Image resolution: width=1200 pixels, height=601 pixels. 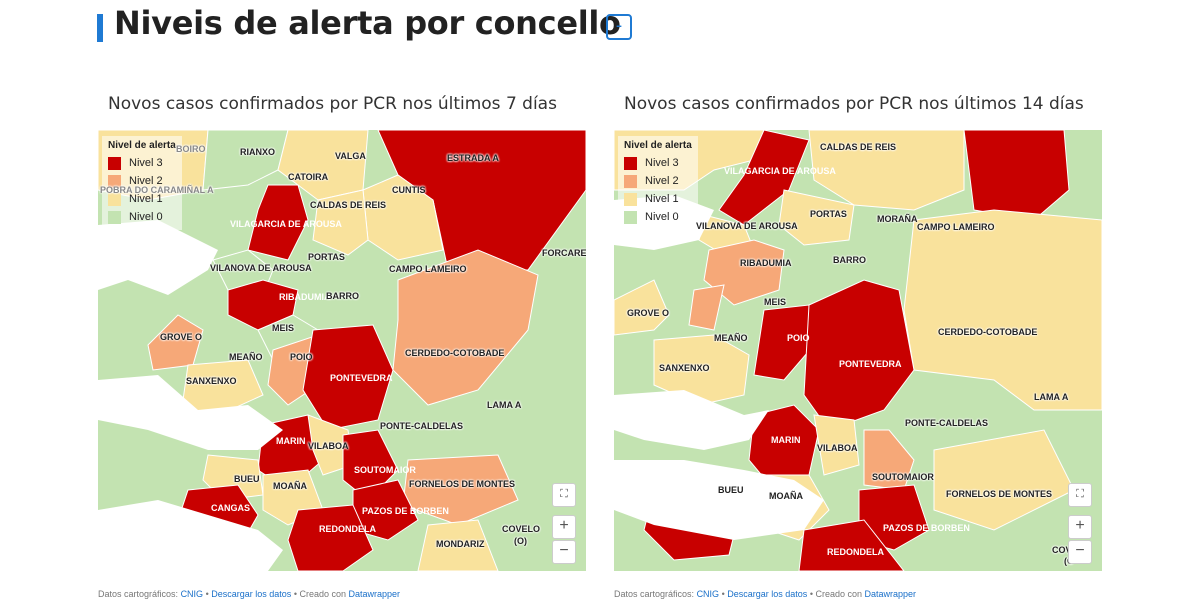 What do you see at coordinates (191, 149) in the screenshot?
I see `place-label: BOIRO` at bounding box center [191, 149].